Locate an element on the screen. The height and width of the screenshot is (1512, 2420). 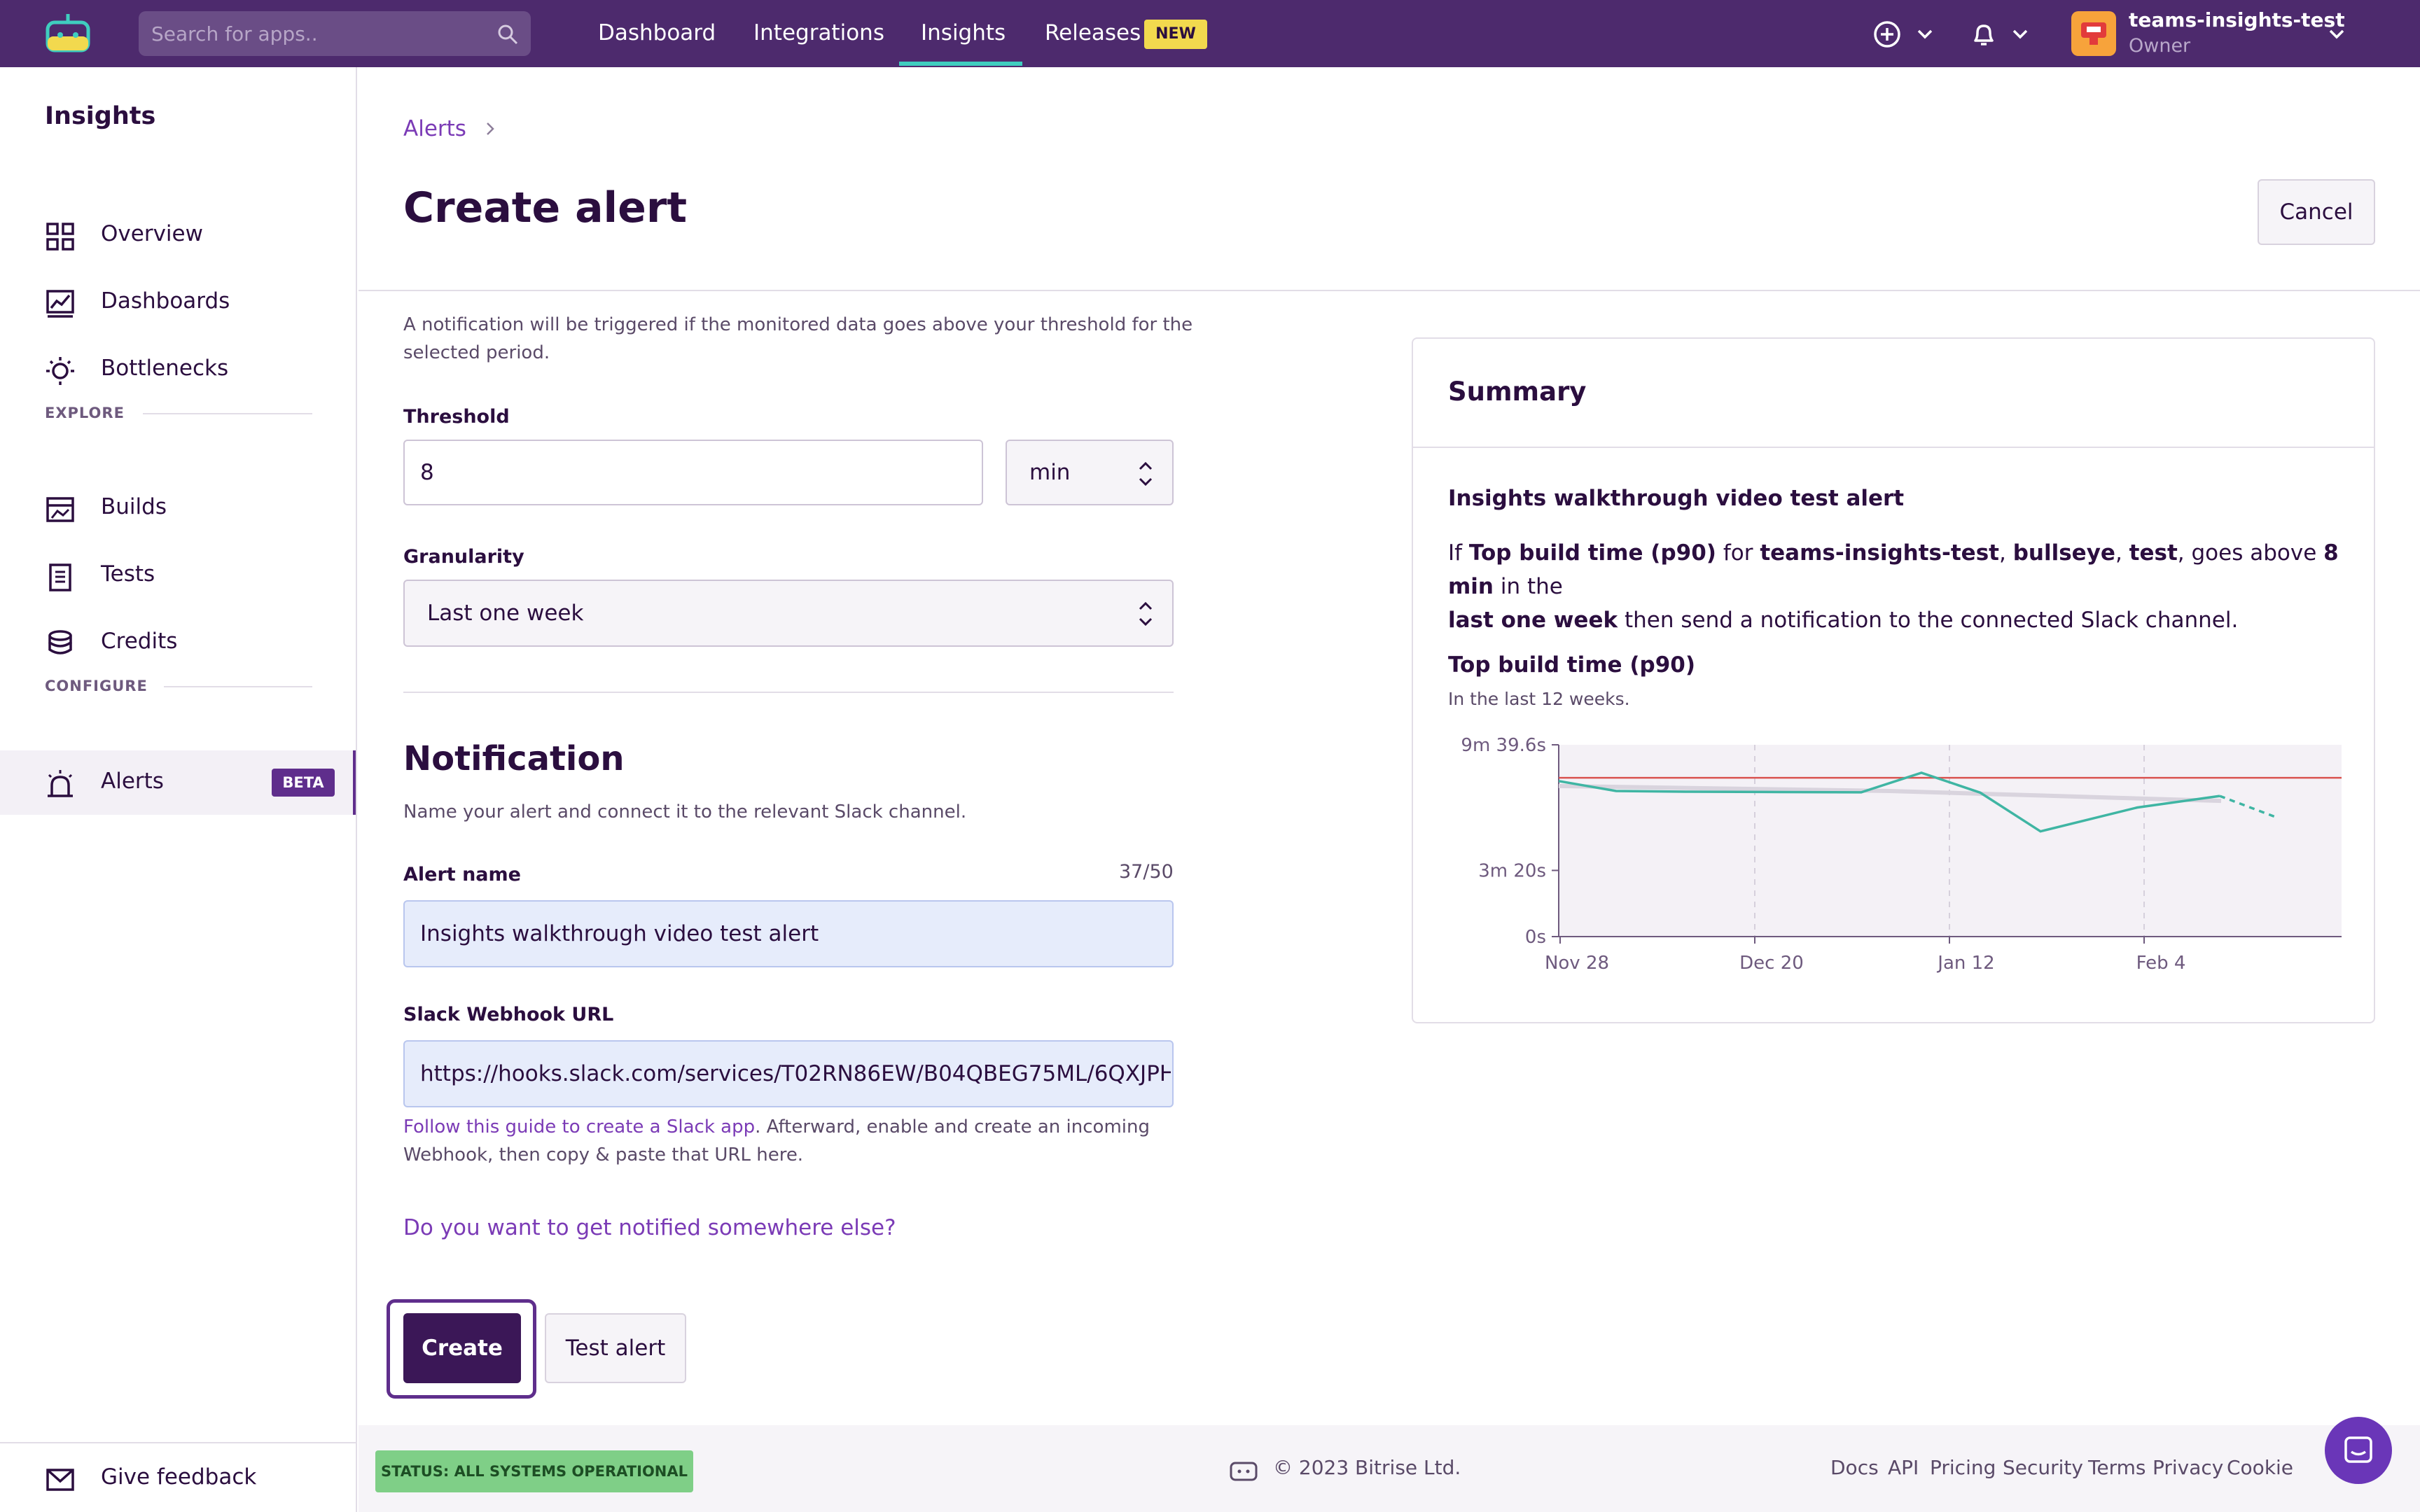
summary-alert-name: Insights walkthrough video test alert is located at coordinates (1676, 498).